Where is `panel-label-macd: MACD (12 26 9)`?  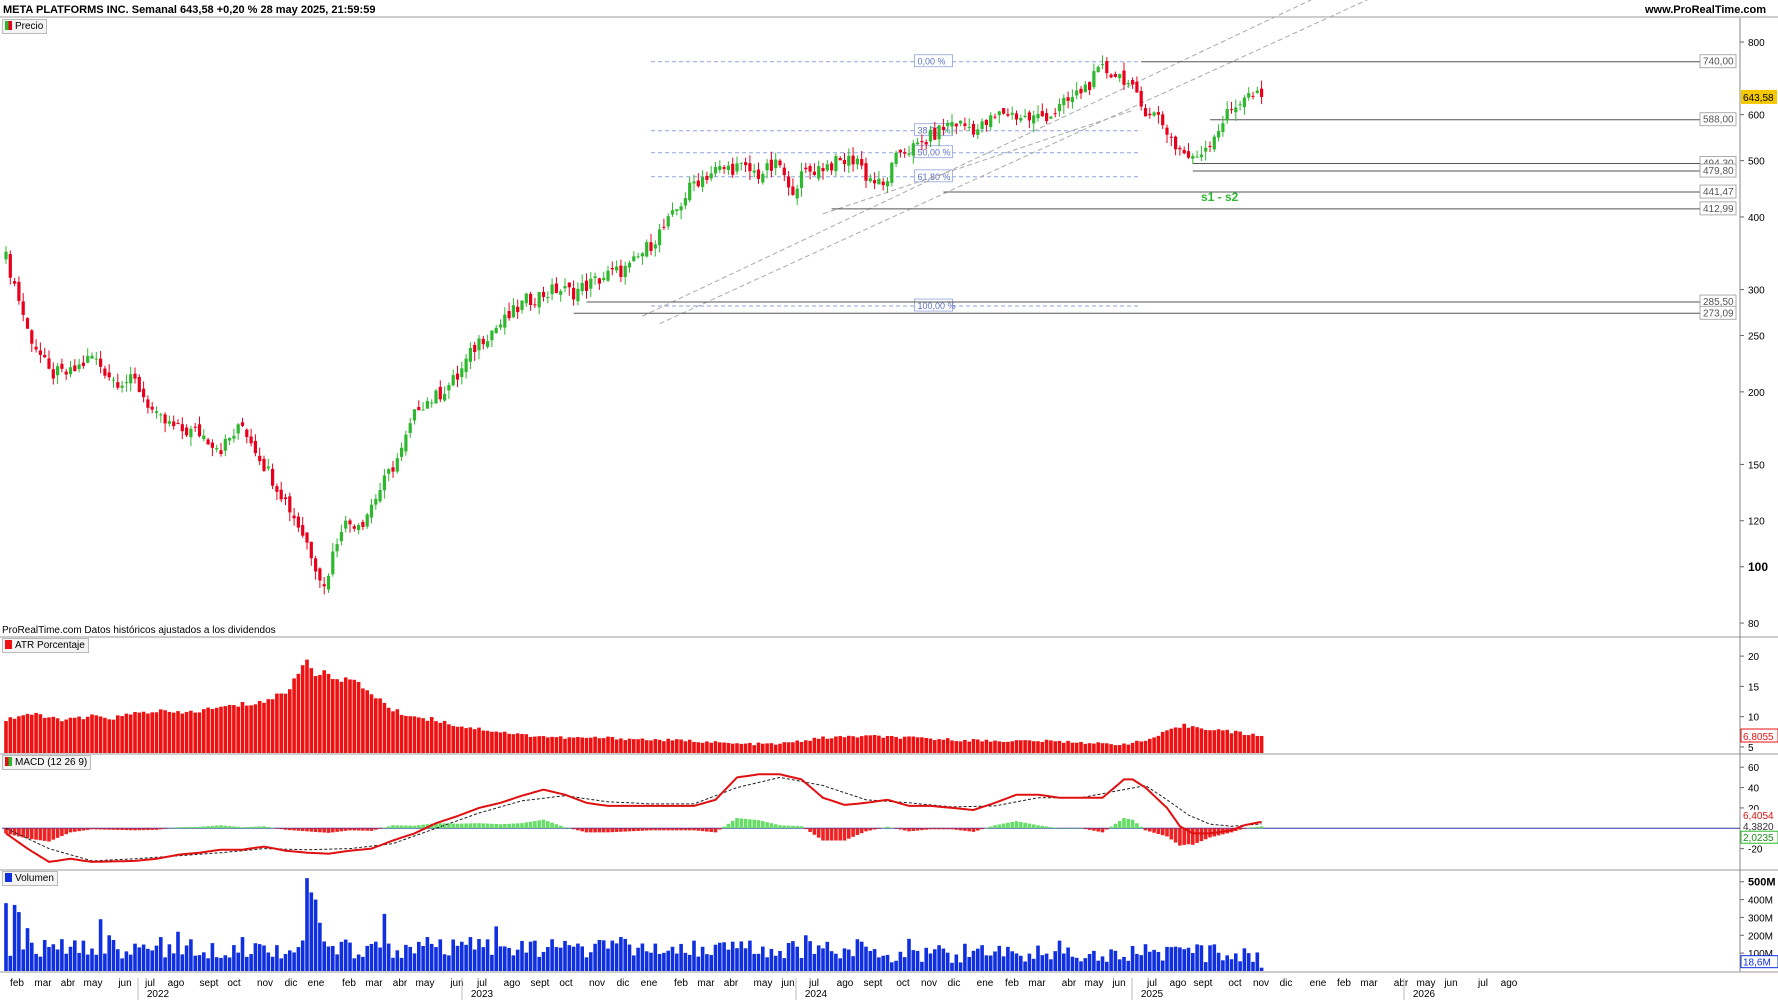
panel-label-macd: MACD (12 26 9) is located at coordinates (47, 762).